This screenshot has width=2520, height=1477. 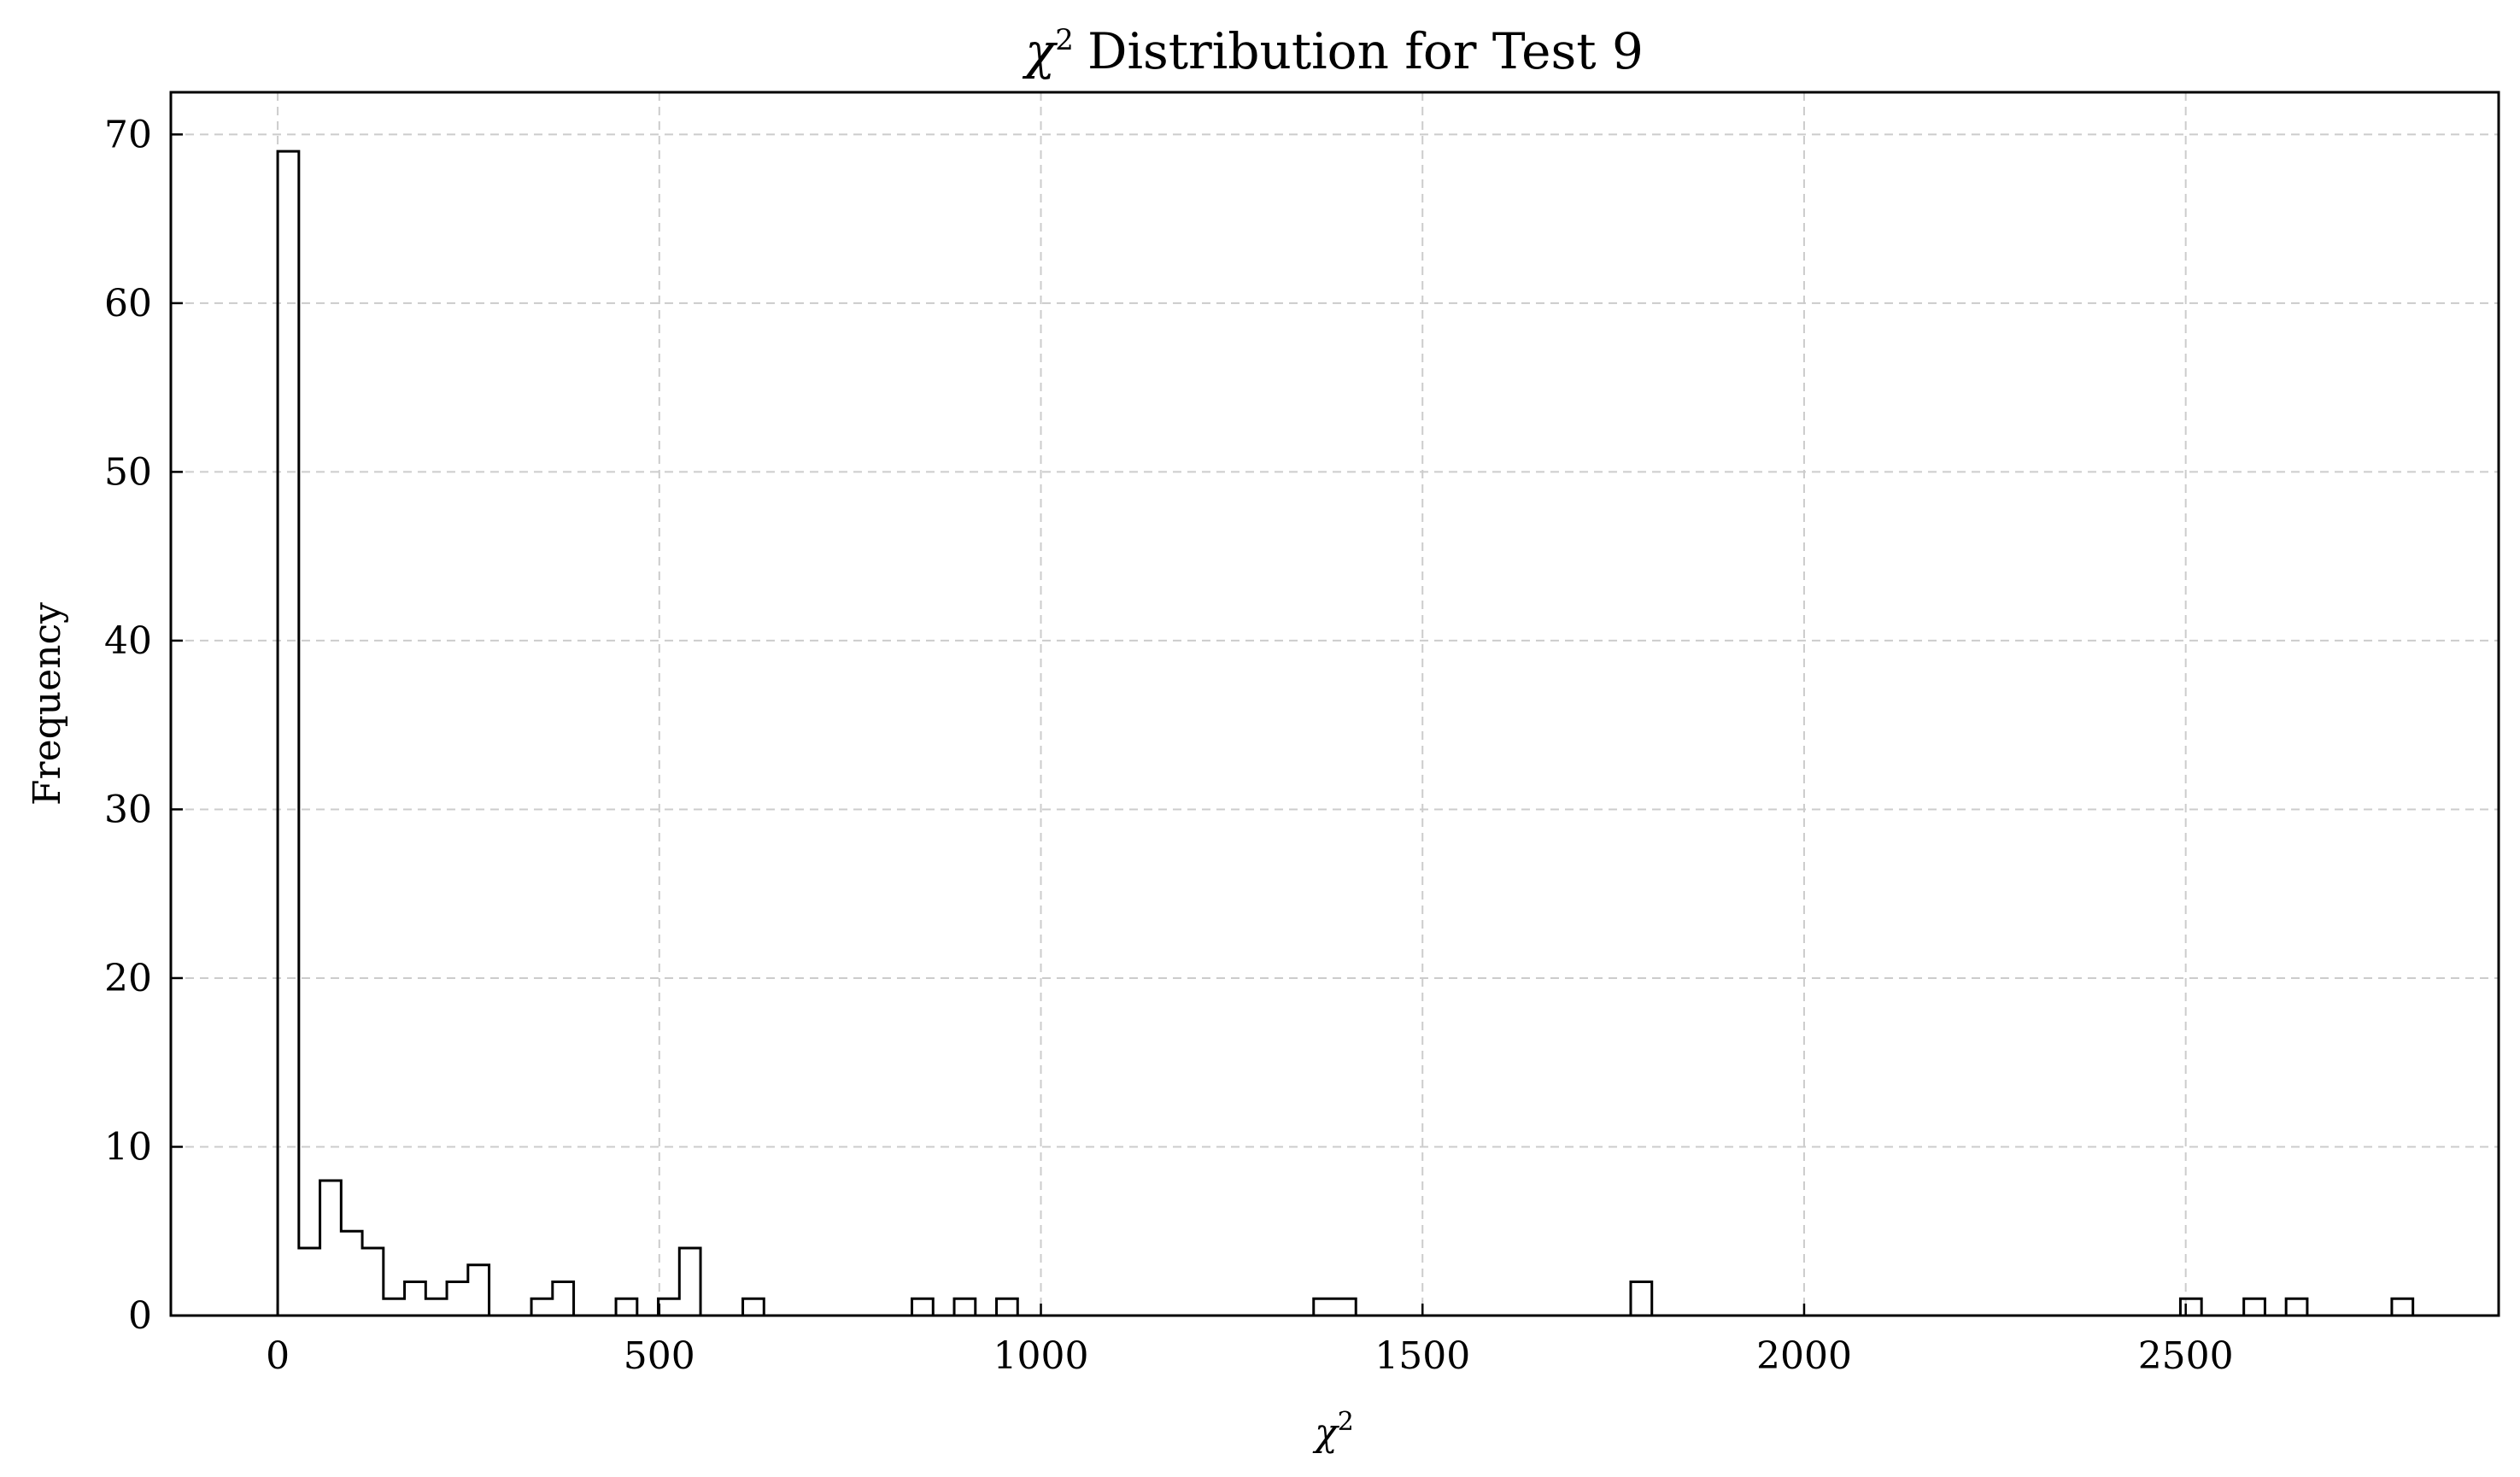 I want to click on x-axis-chi-symbol: χ, so click(x=1325, y=1433).